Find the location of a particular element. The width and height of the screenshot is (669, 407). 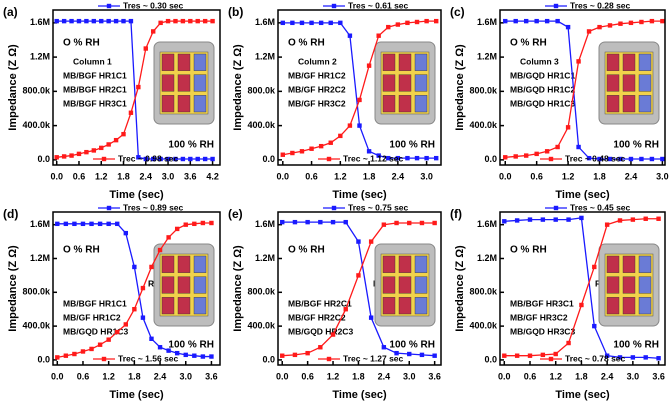

panel-label: (e) is located at coordinates (235, 214).